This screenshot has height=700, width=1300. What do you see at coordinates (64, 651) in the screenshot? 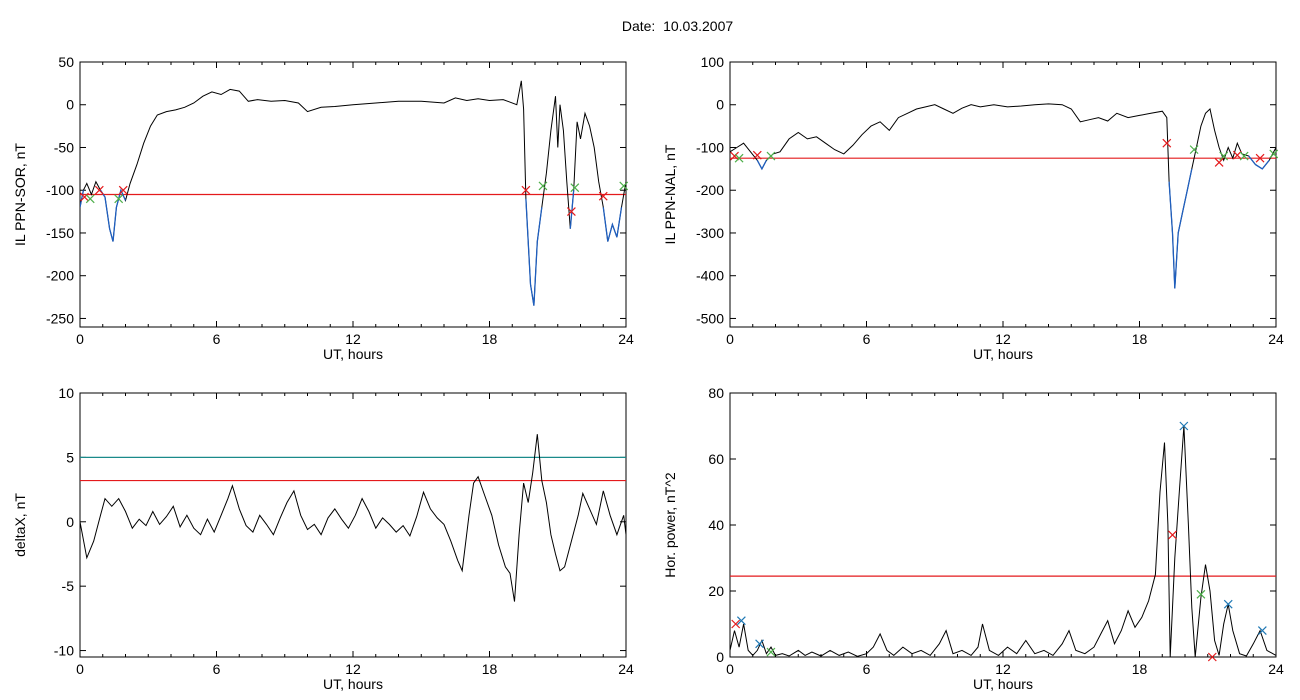
I see `y-tick-label: -10` at bounding box center [64, 651].